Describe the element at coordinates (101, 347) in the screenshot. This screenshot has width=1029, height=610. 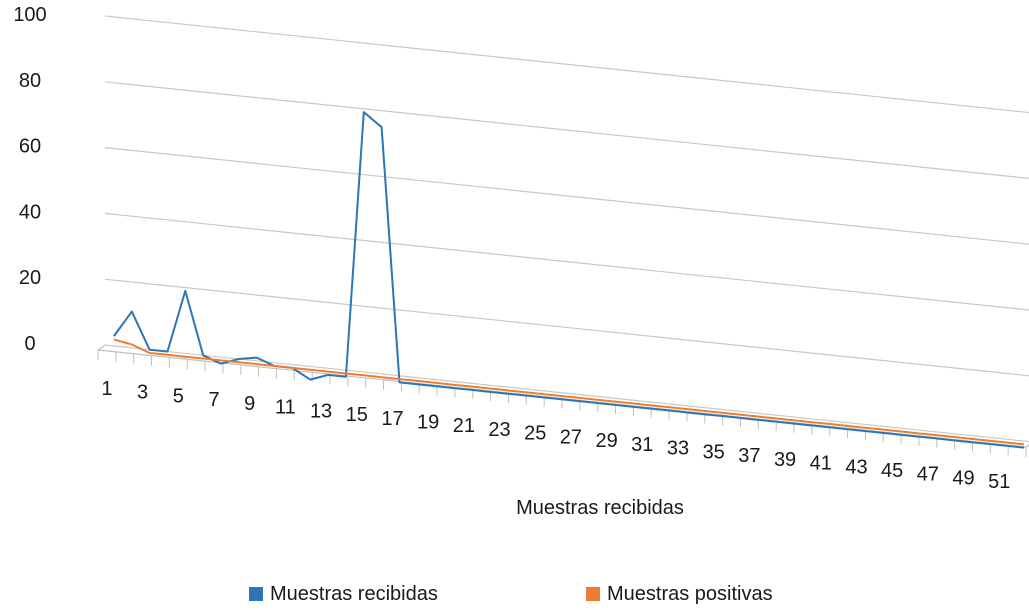
I see `floor-left-edge` at that location.